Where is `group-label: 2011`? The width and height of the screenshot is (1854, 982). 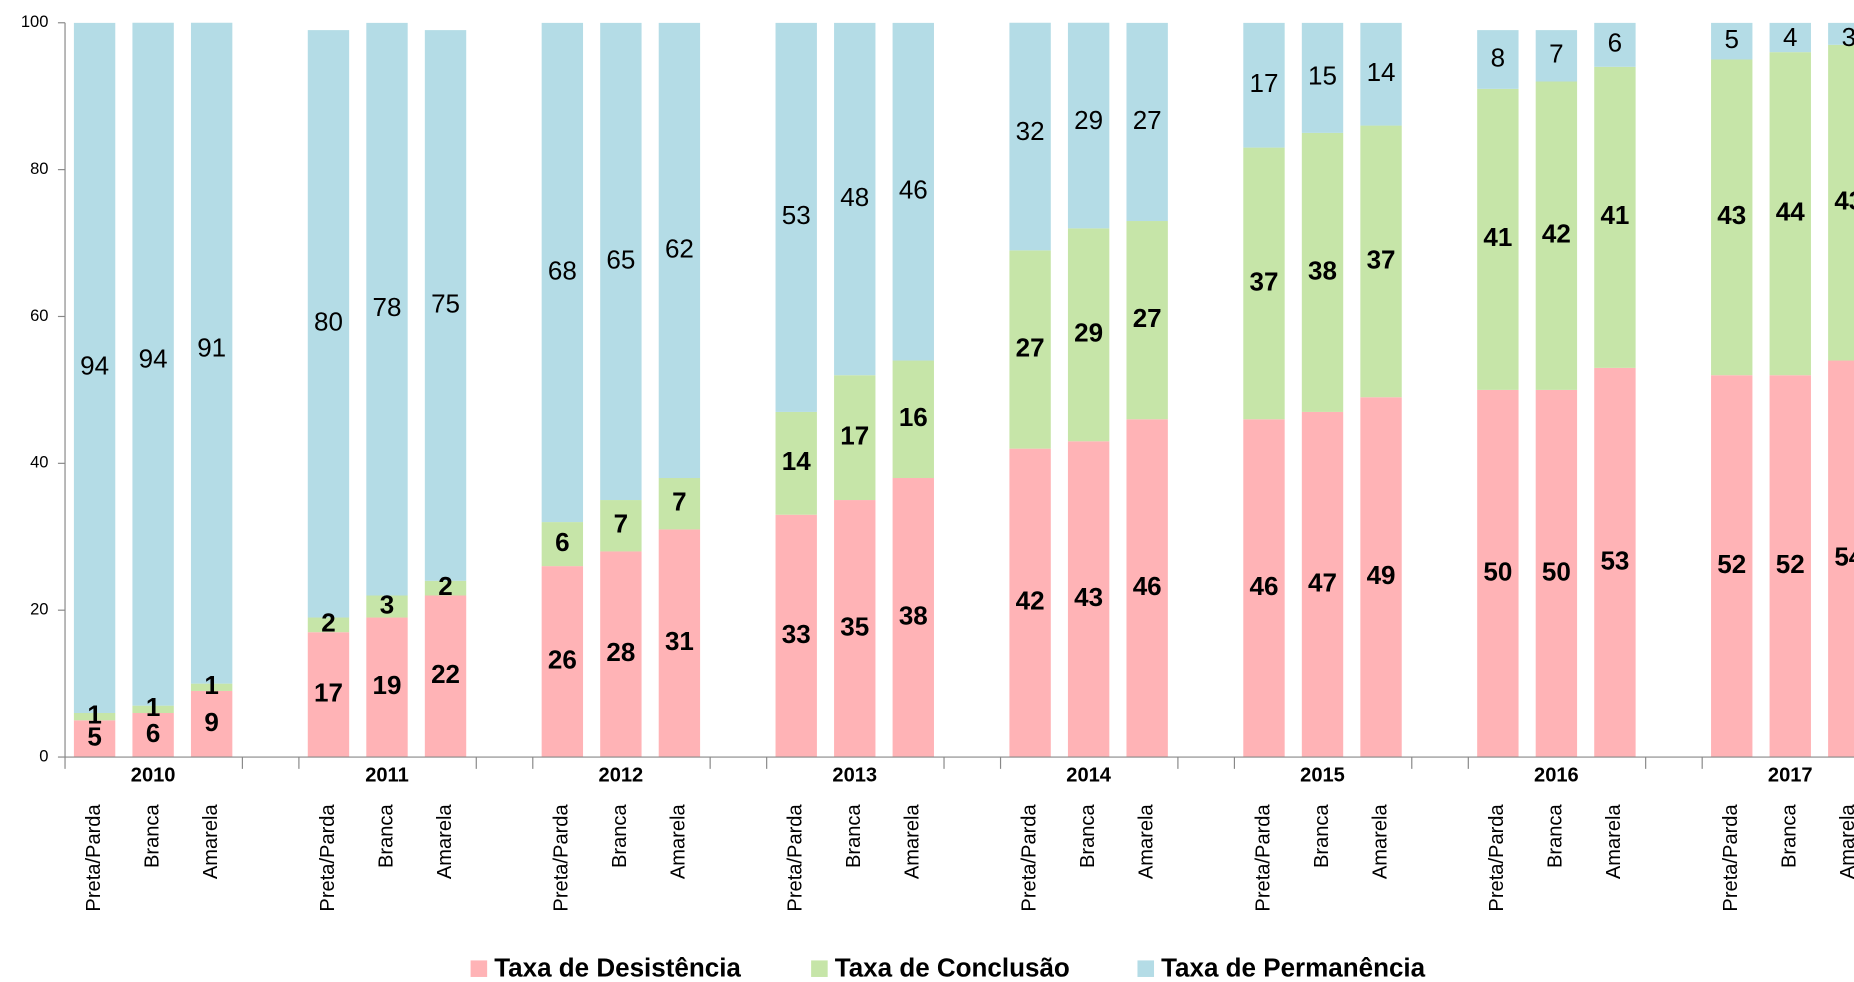 group-label: 2011 is located at coordinates (387, 775).